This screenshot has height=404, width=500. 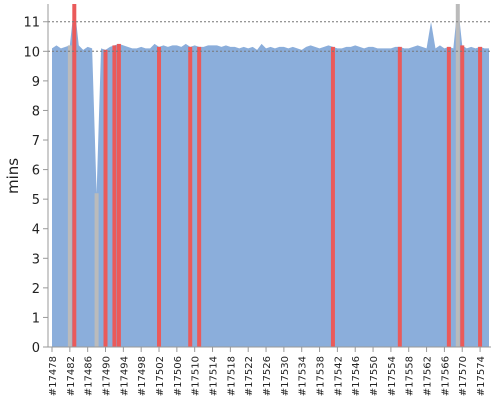 What do you see at coordinates (410, 376) in the screenshot?
I see `x-tick-label: #17558` at bounding box center [410, 376].